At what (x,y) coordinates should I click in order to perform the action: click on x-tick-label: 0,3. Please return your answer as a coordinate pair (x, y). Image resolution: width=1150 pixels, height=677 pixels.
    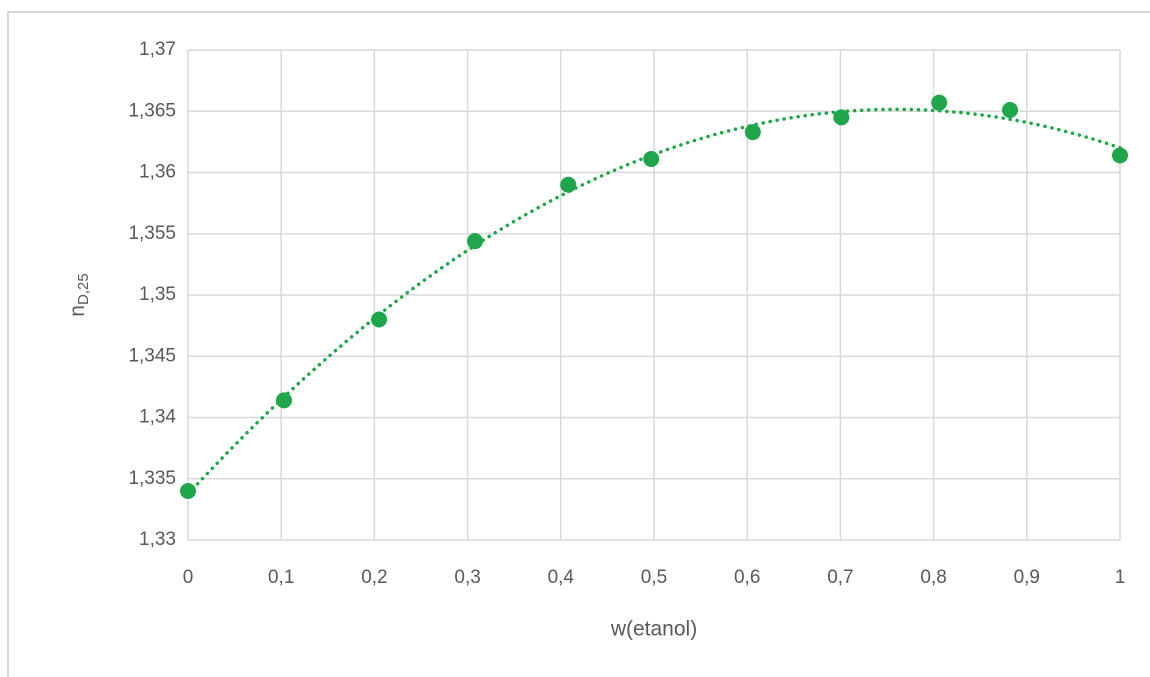
    Looking at the image, I should click on (467, 577).